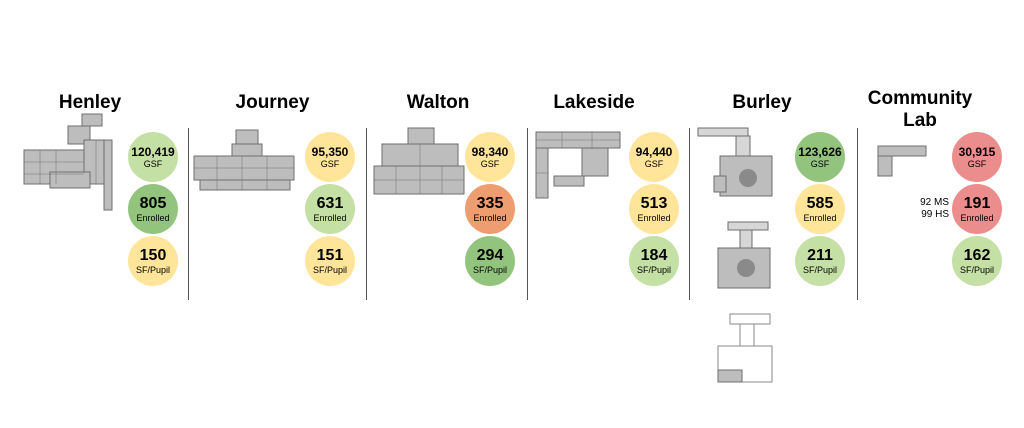 The height and width of the screenshot is (428, 1024). Describe the element at coordinates (490, 261) in the screenshot. I see `metric-sf-per-pupil: 294 SF/Pupil` at that location.